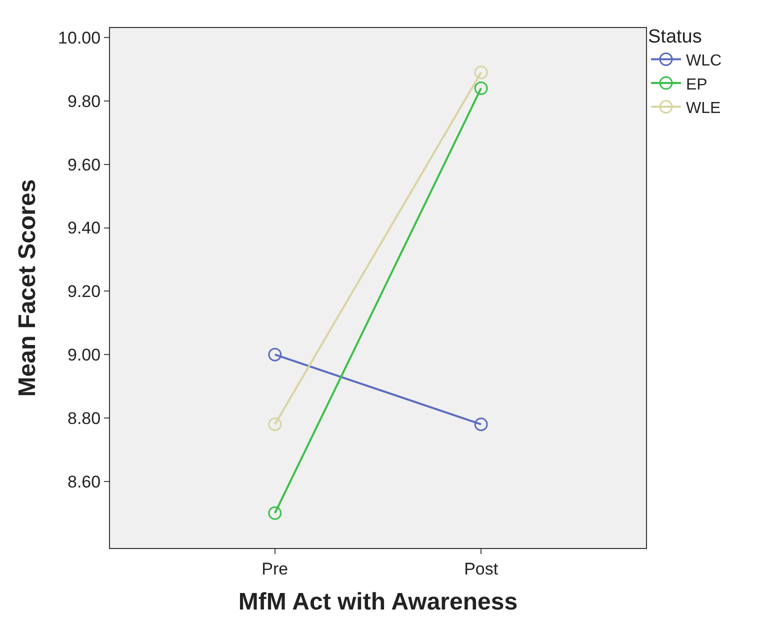  I want to click on y-axis-title: Mean Facet Scores, so click(28, 288).